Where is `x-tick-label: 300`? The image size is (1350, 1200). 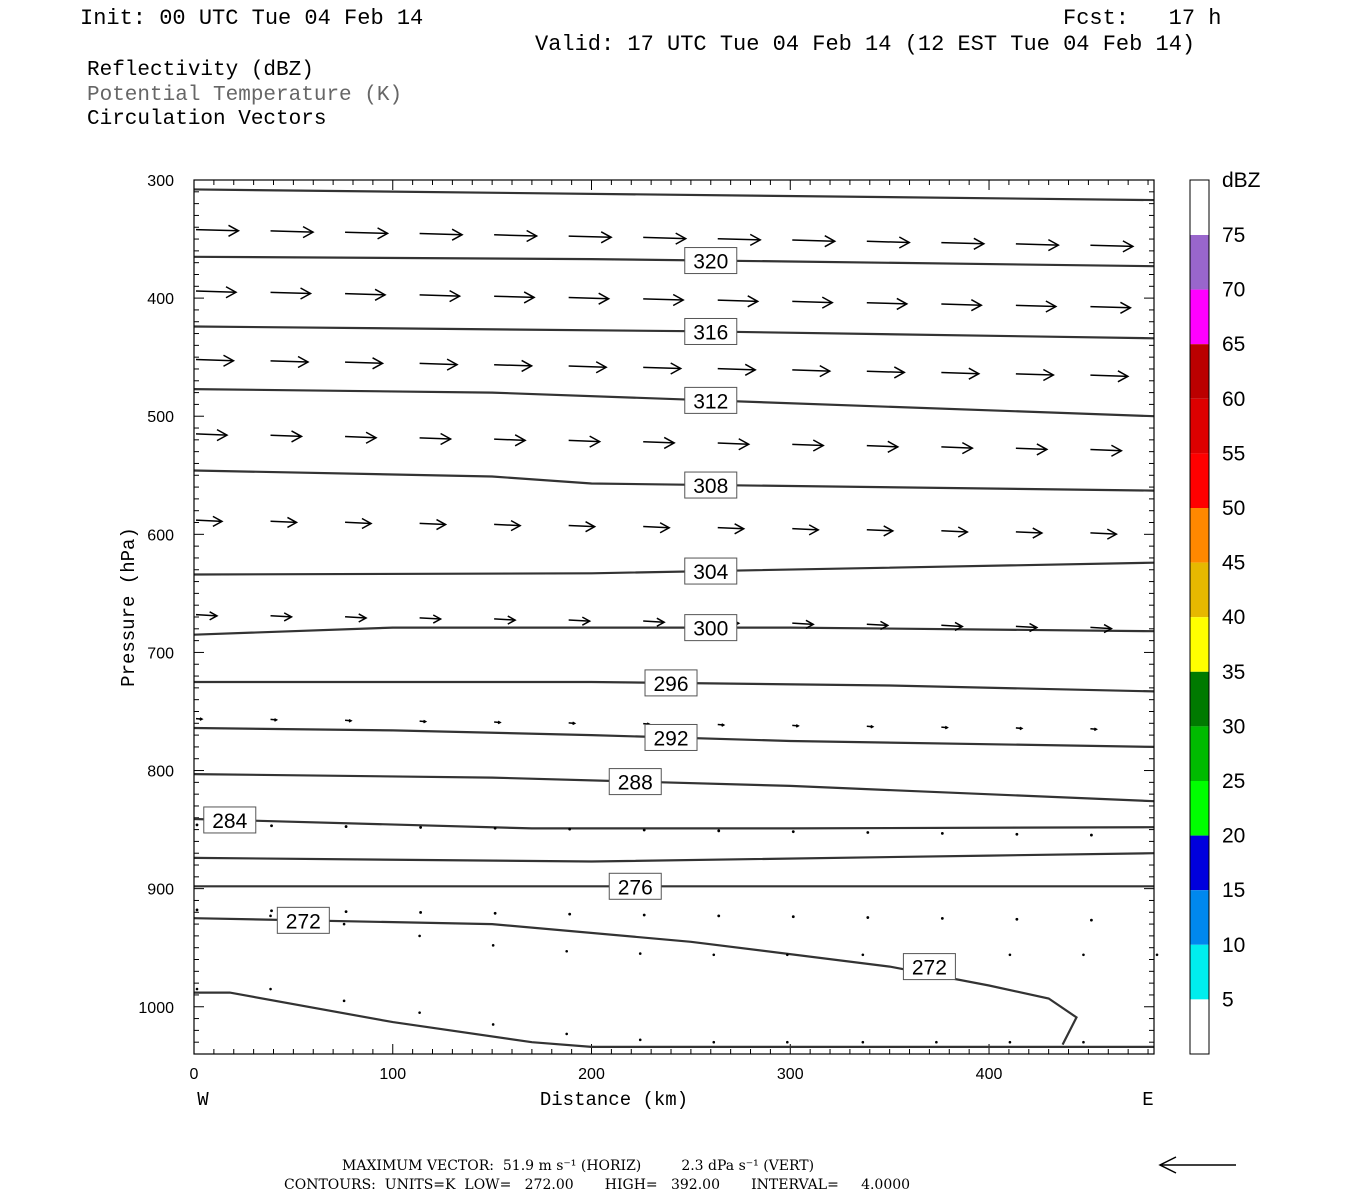 x-tick-label: 300 is located at coordinates (790, 1074).